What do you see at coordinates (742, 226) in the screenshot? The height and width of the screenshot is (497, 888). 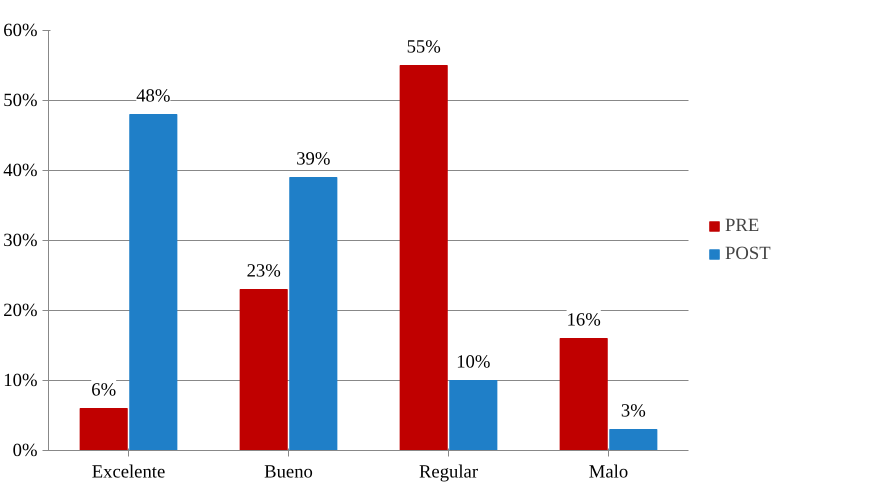 I see `legend-label: PRE` at bounding box center [742, 226].